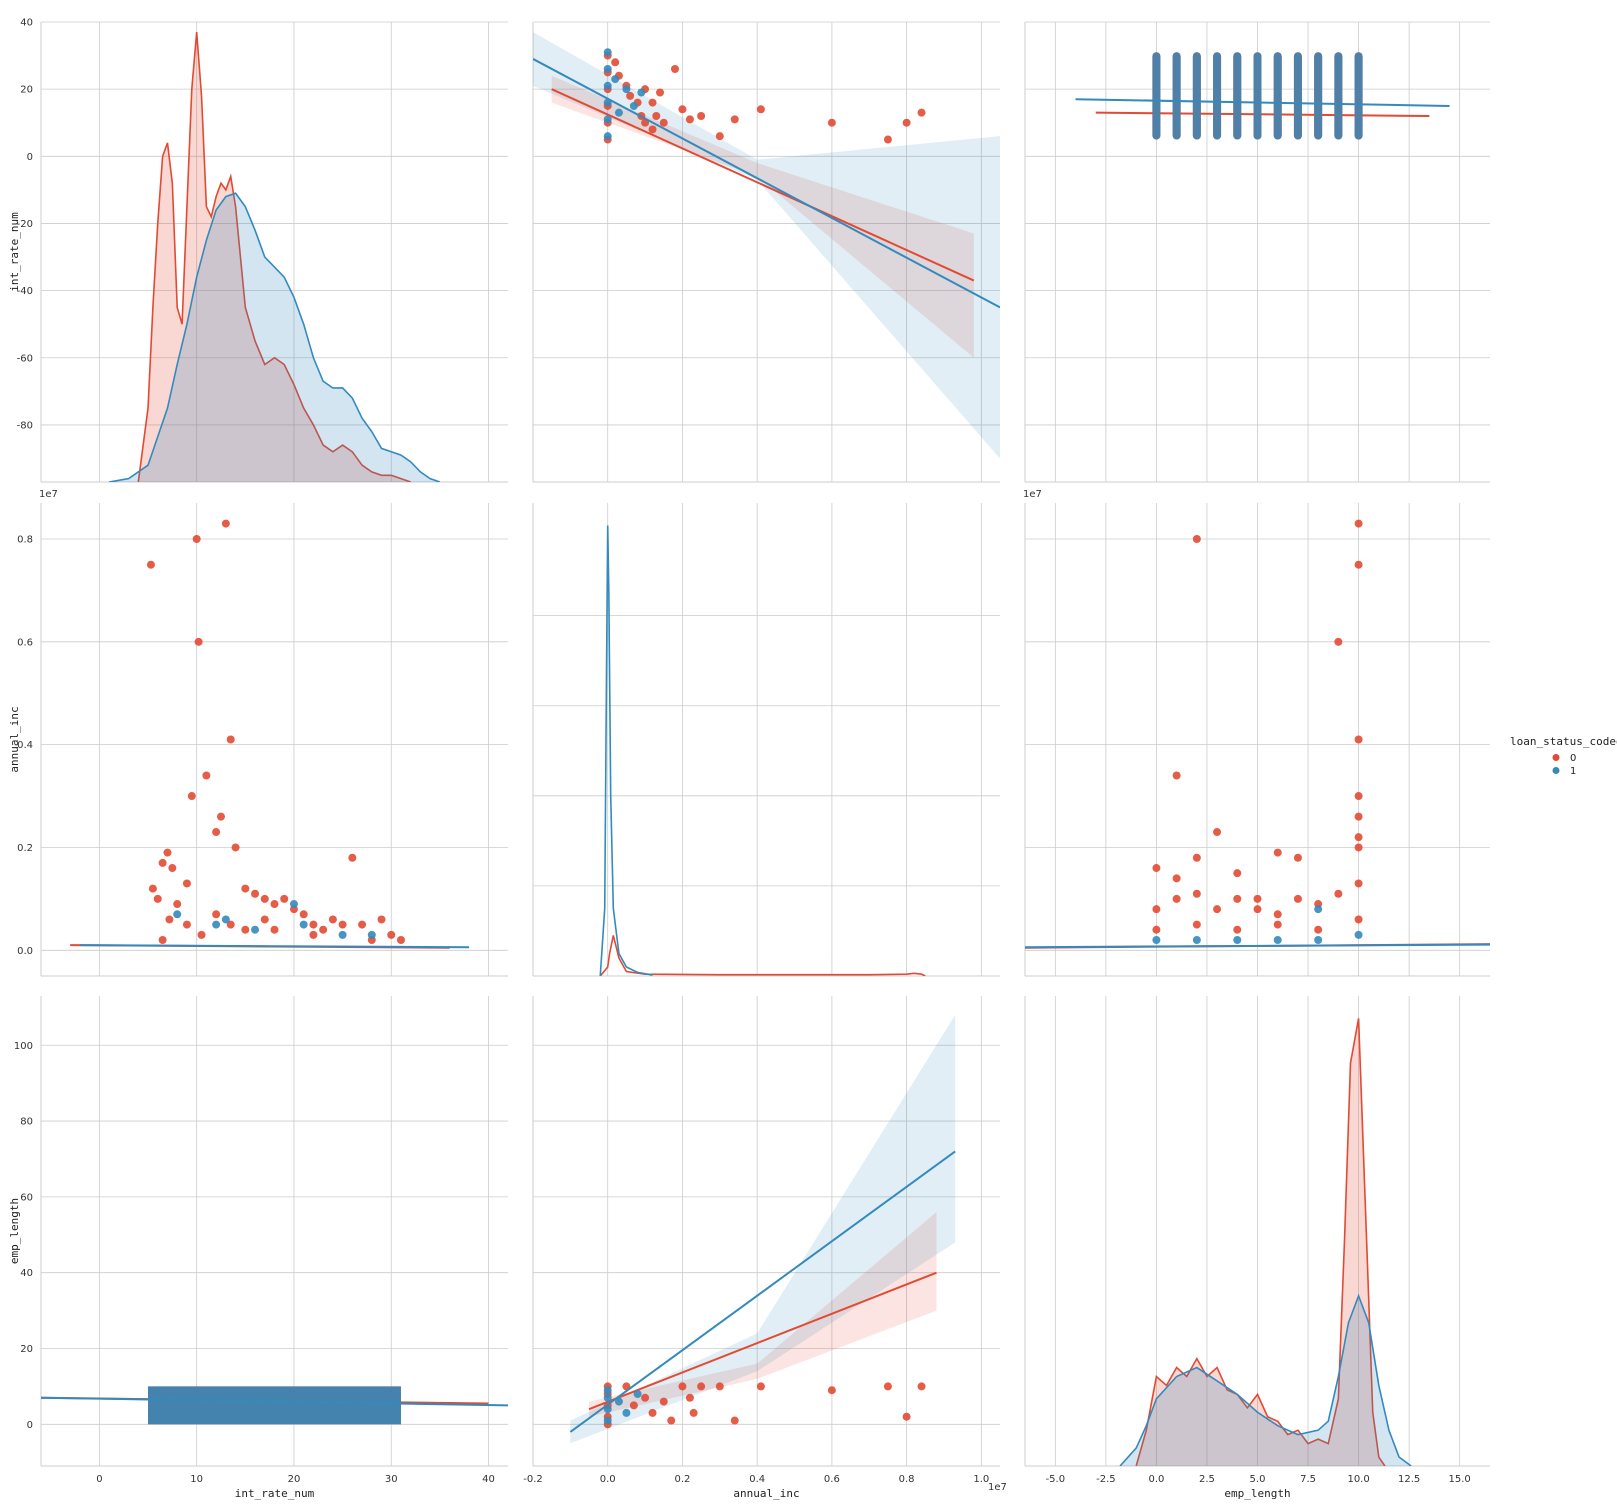  Describe the element at coordinates (533, 1479) in the screenshot. I see `x-tick-label: -0.2` at that location.